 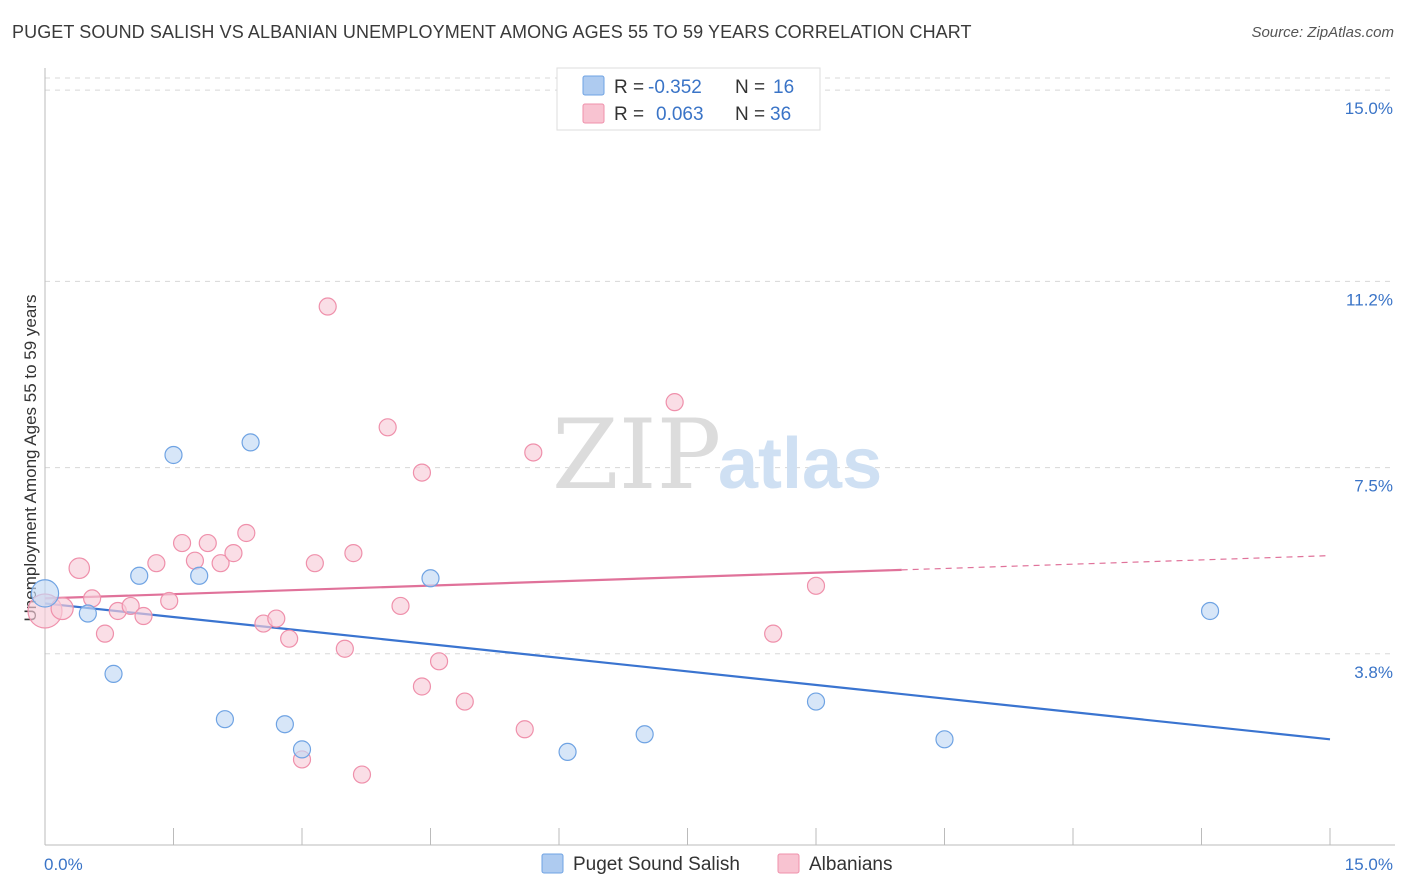 I want to click on legend-swatch-salish, so click(x=593, y=85).